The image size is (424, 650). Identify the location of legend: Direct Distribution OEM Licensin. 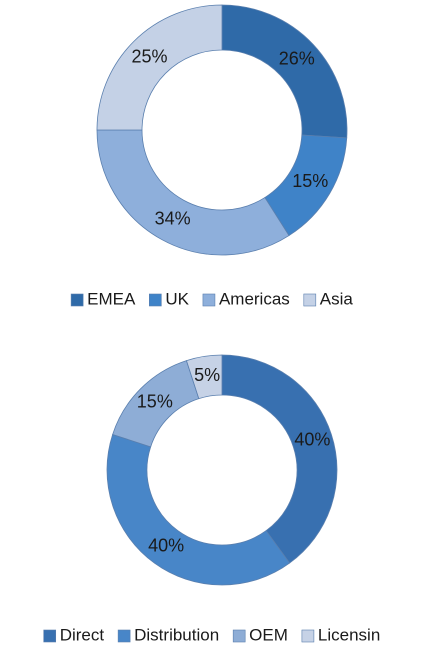
(211, 634).